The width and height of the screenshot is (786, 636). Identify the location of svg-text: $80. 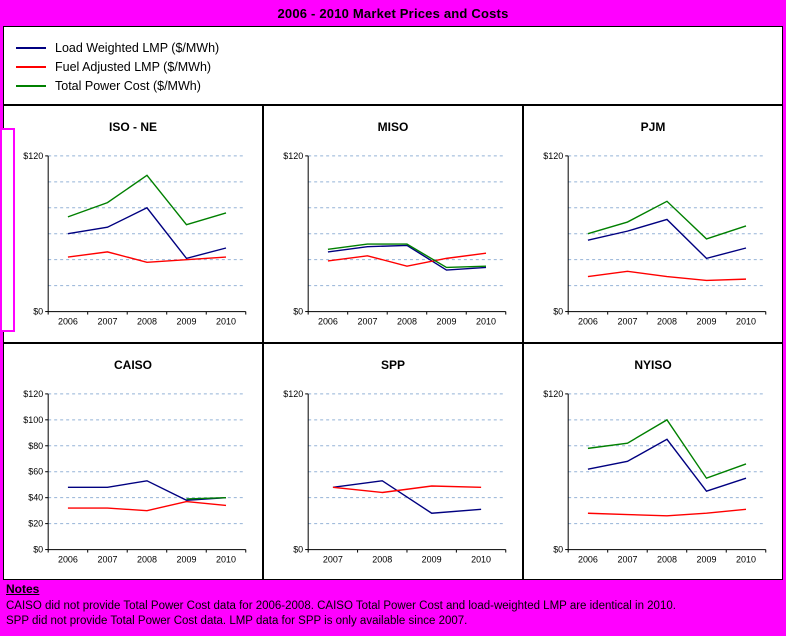
(35, 445).